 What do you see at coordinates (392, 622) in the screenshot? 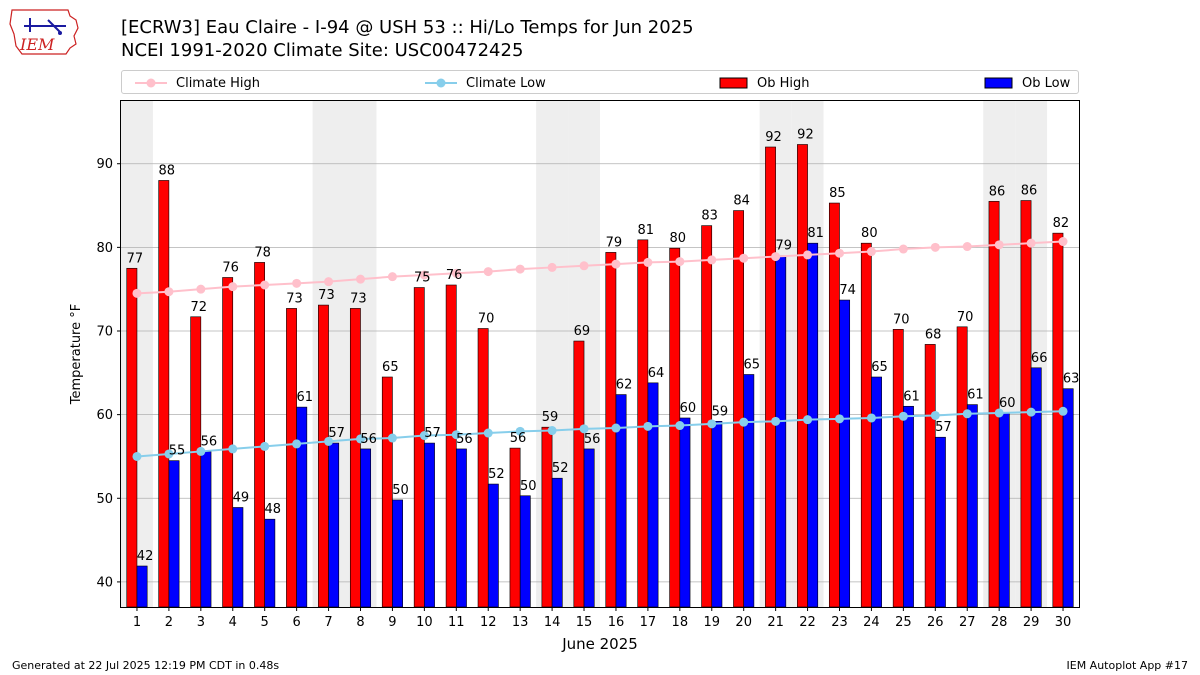
I see `x-tick-label-9: 9` at bounding box center [392, 622].